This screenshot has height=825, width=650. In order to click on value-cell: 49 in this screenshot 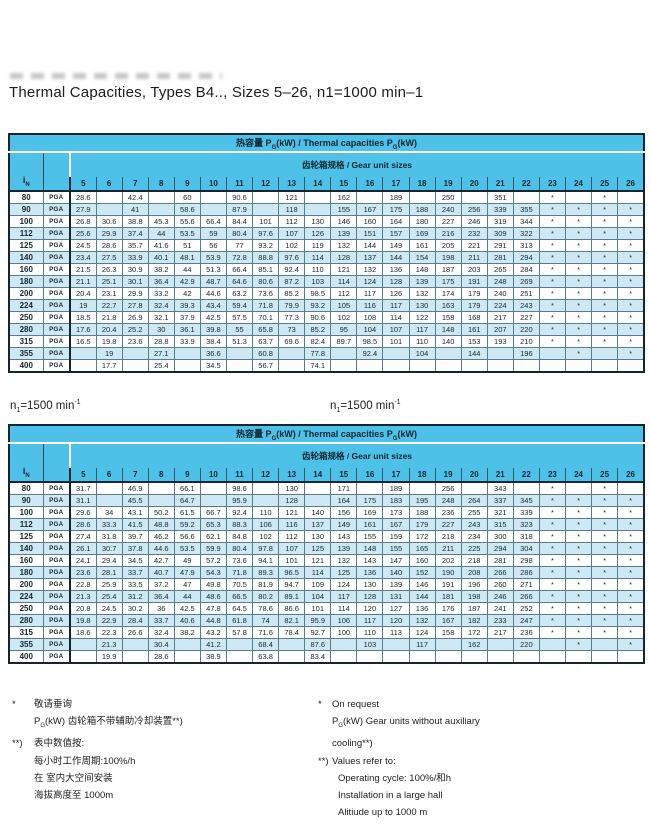, I will do `click(187, 560)`.